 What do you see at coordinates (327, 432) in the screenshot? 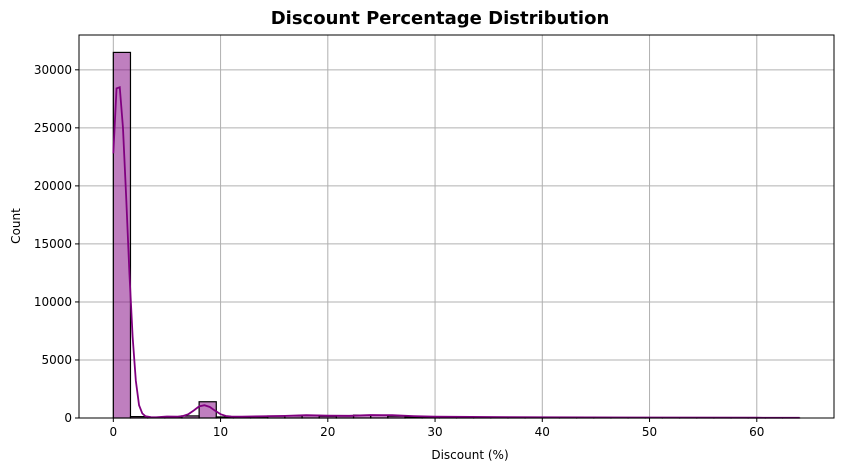
I see `x-tick-label: 20` at bounding box center [327, 432].